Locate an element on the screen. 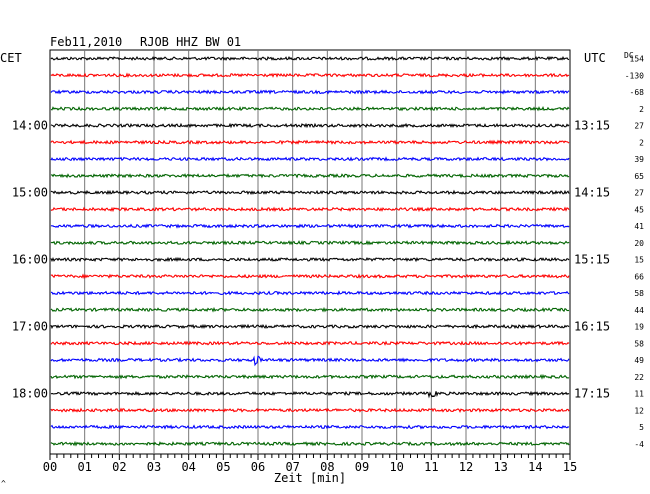  dc-offset-label: 66 is located at coordinates (639, 276).